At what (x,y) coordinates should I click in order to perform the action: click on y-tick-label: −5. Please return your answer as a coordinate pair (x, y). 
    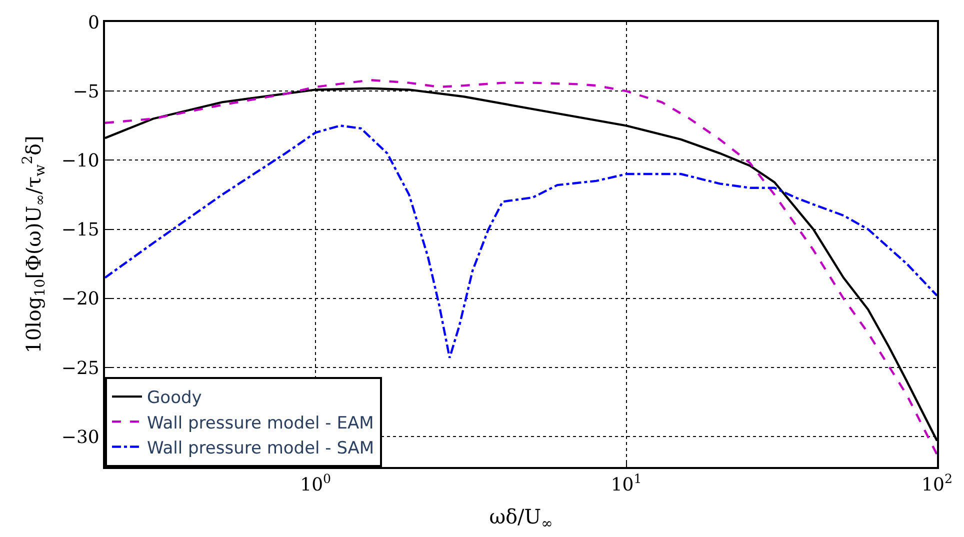
    Looking at the image, I should click on (86, 91).